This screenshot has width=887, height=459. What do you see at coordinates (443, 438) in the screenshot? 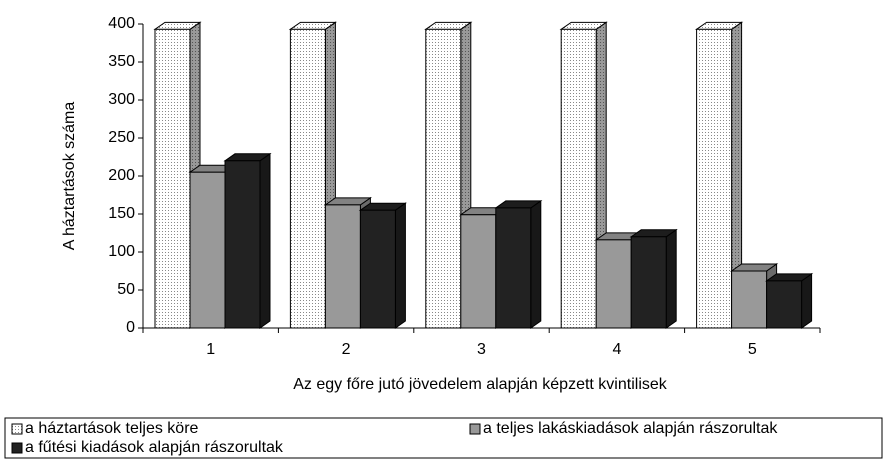
I see `legend-box` at bounding box center [443, 438].